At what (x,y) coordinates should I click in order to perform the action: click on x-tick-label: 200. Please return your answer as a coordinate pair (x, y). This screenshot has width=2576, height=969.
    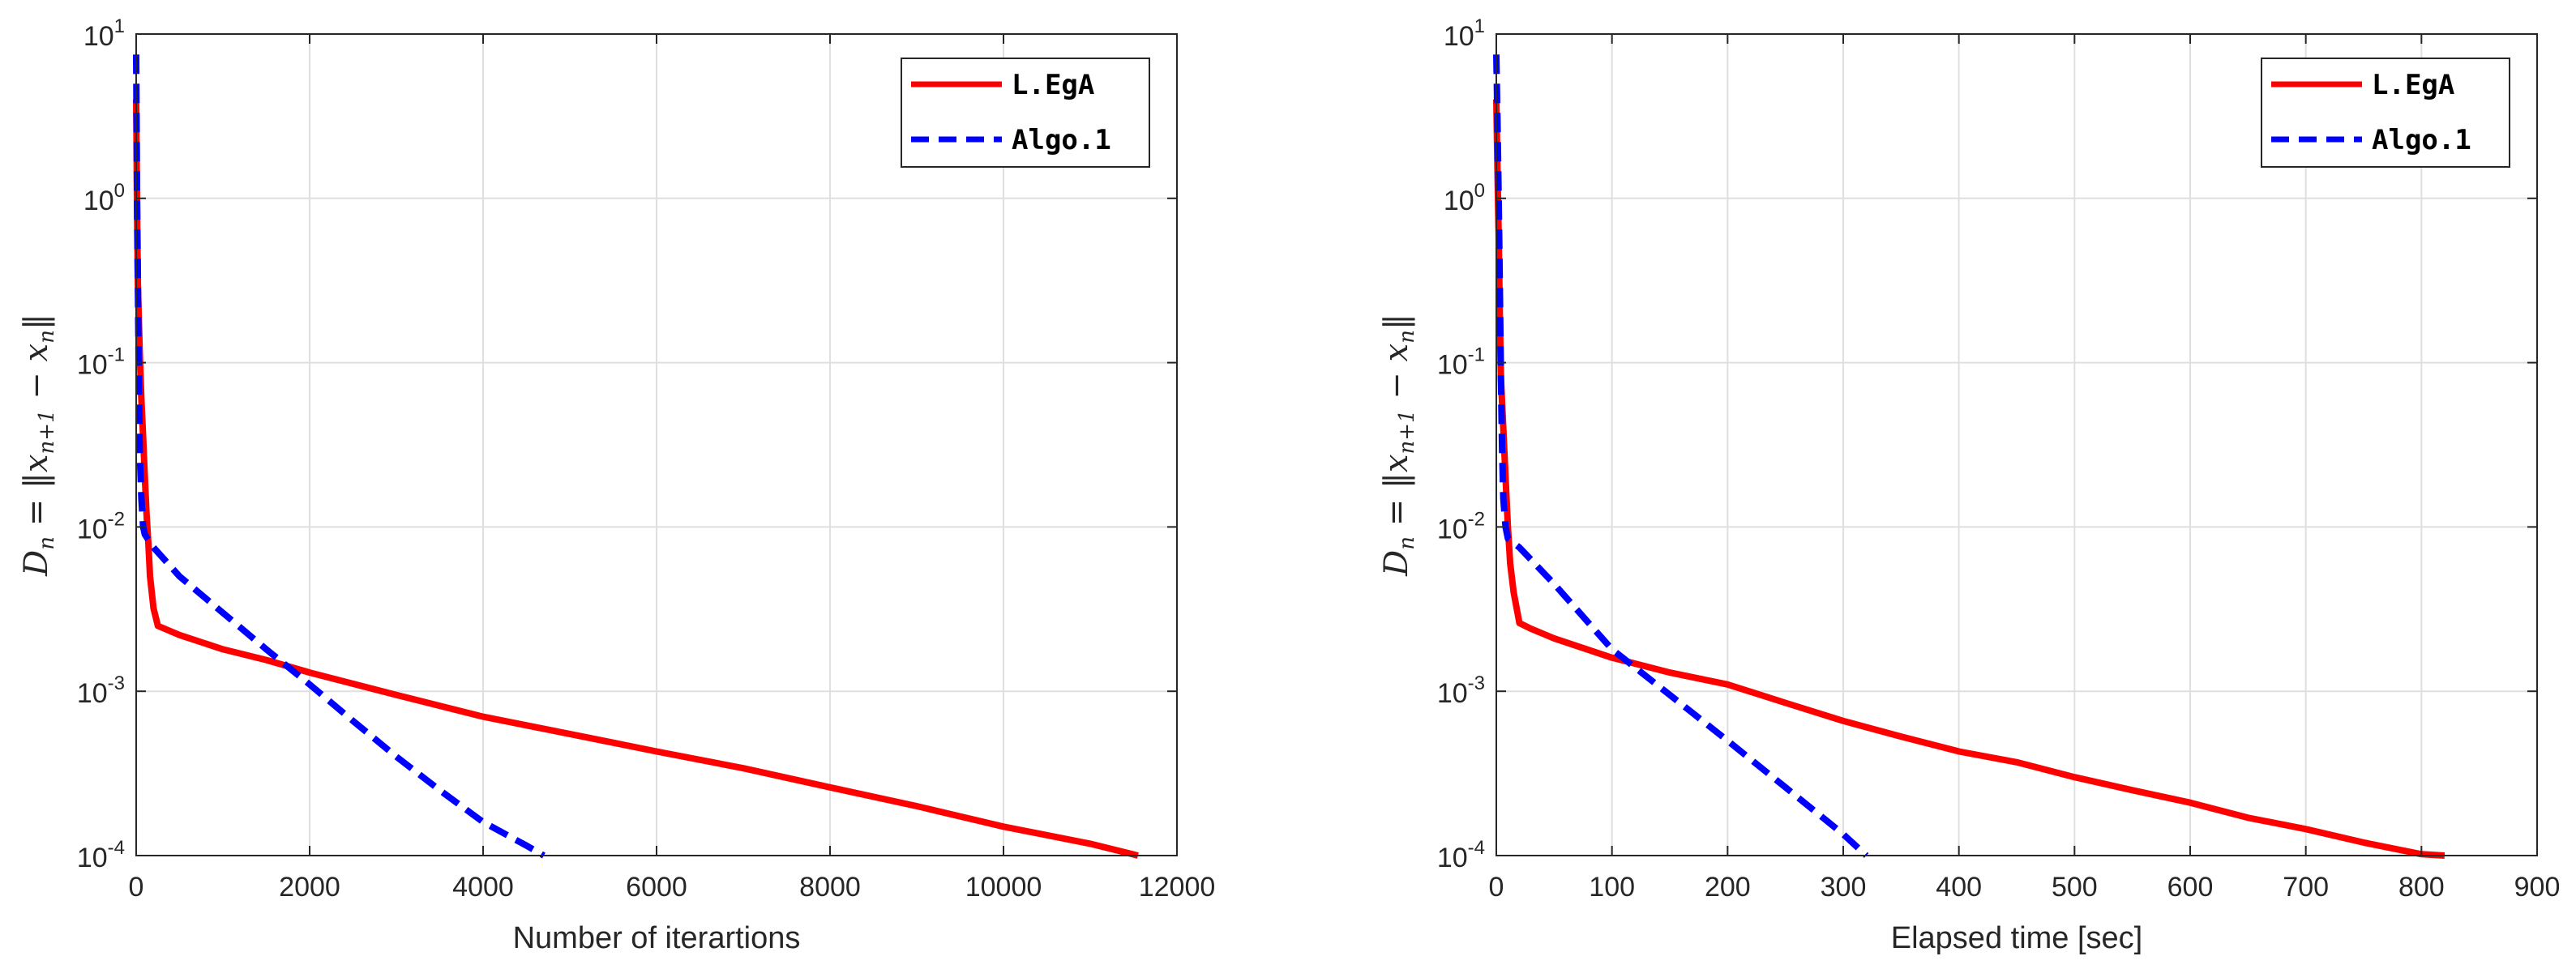
    Looking at the image, I should click on (1728, 887).